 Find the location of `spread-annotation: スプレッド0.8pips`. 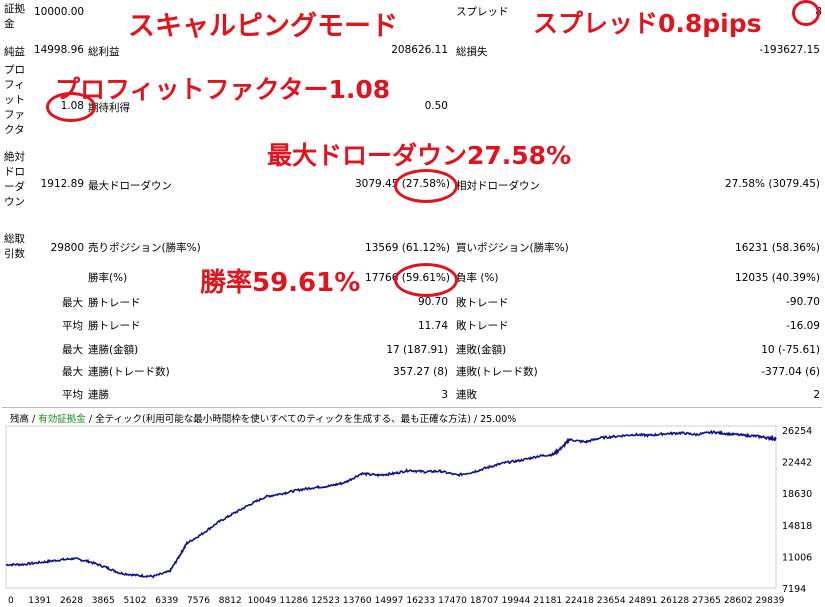

spread-annotation: スプレッド0.8pips is located at coordinates (647, 23).